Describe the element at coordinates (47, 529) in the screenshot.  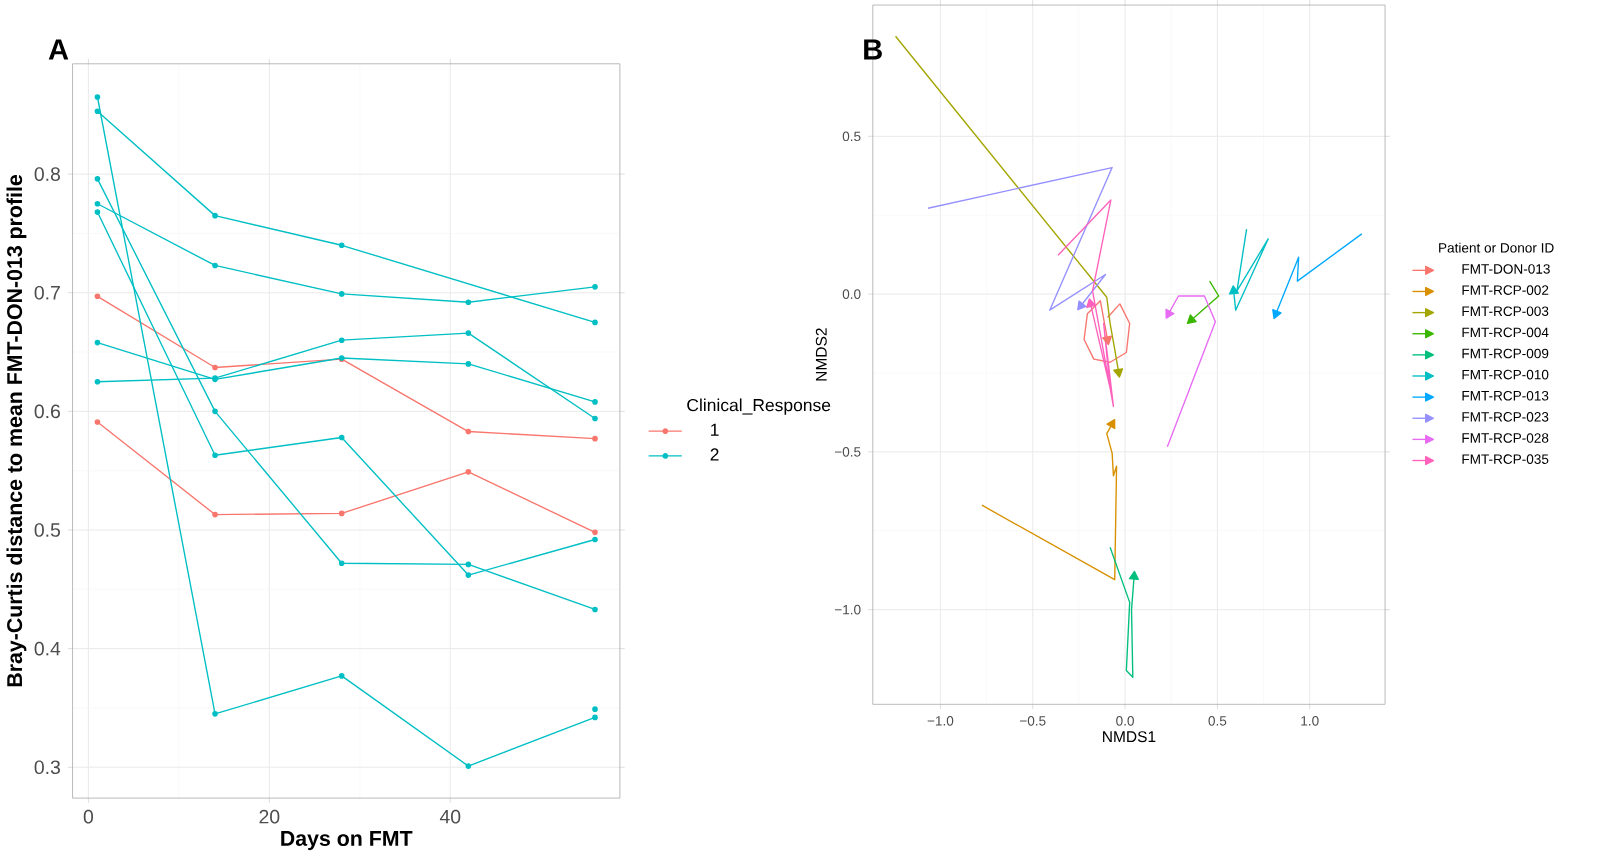
I see `y-tick-label: 0.5` at that location.